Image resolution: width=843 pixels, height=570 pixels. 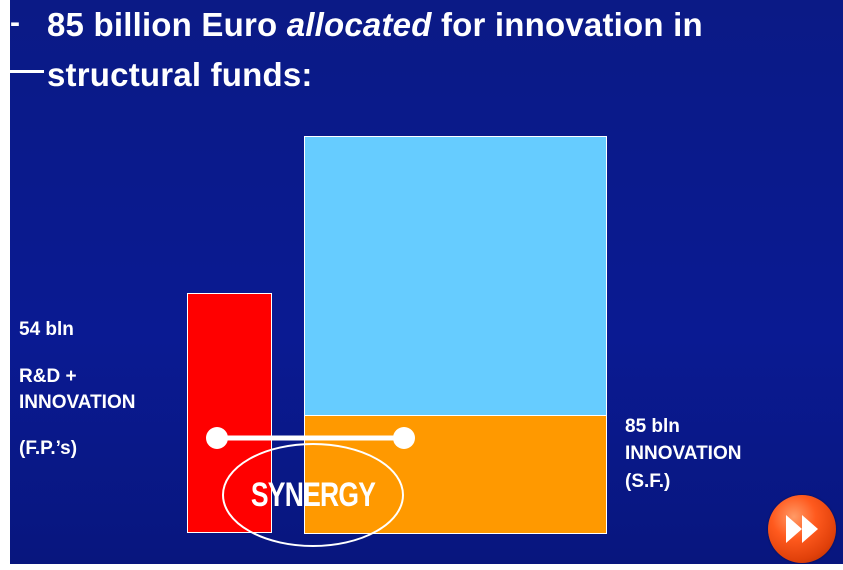 I want to click on framework-programme-bar, so click(x=229, y=413).